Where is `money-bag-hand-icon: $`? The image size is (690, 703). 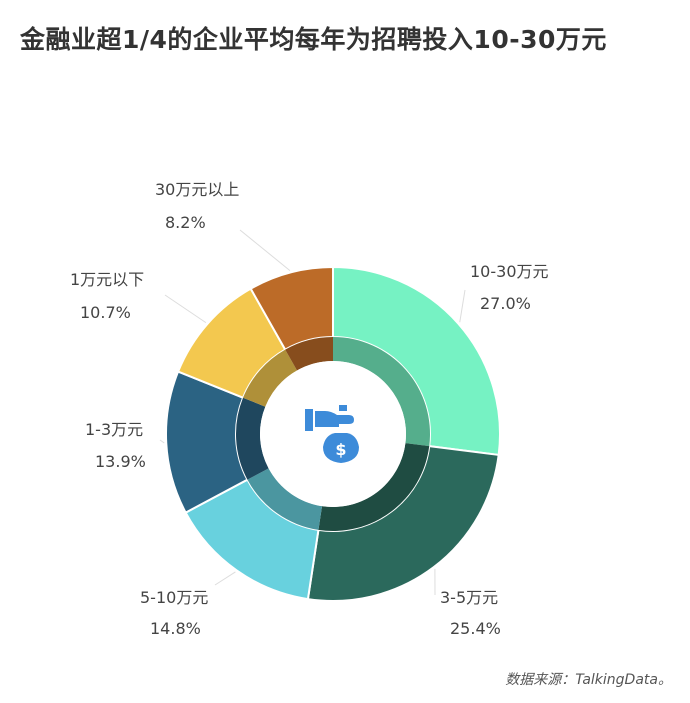 money-bag-hand-icon: $ is located at coordinates (332, 434).